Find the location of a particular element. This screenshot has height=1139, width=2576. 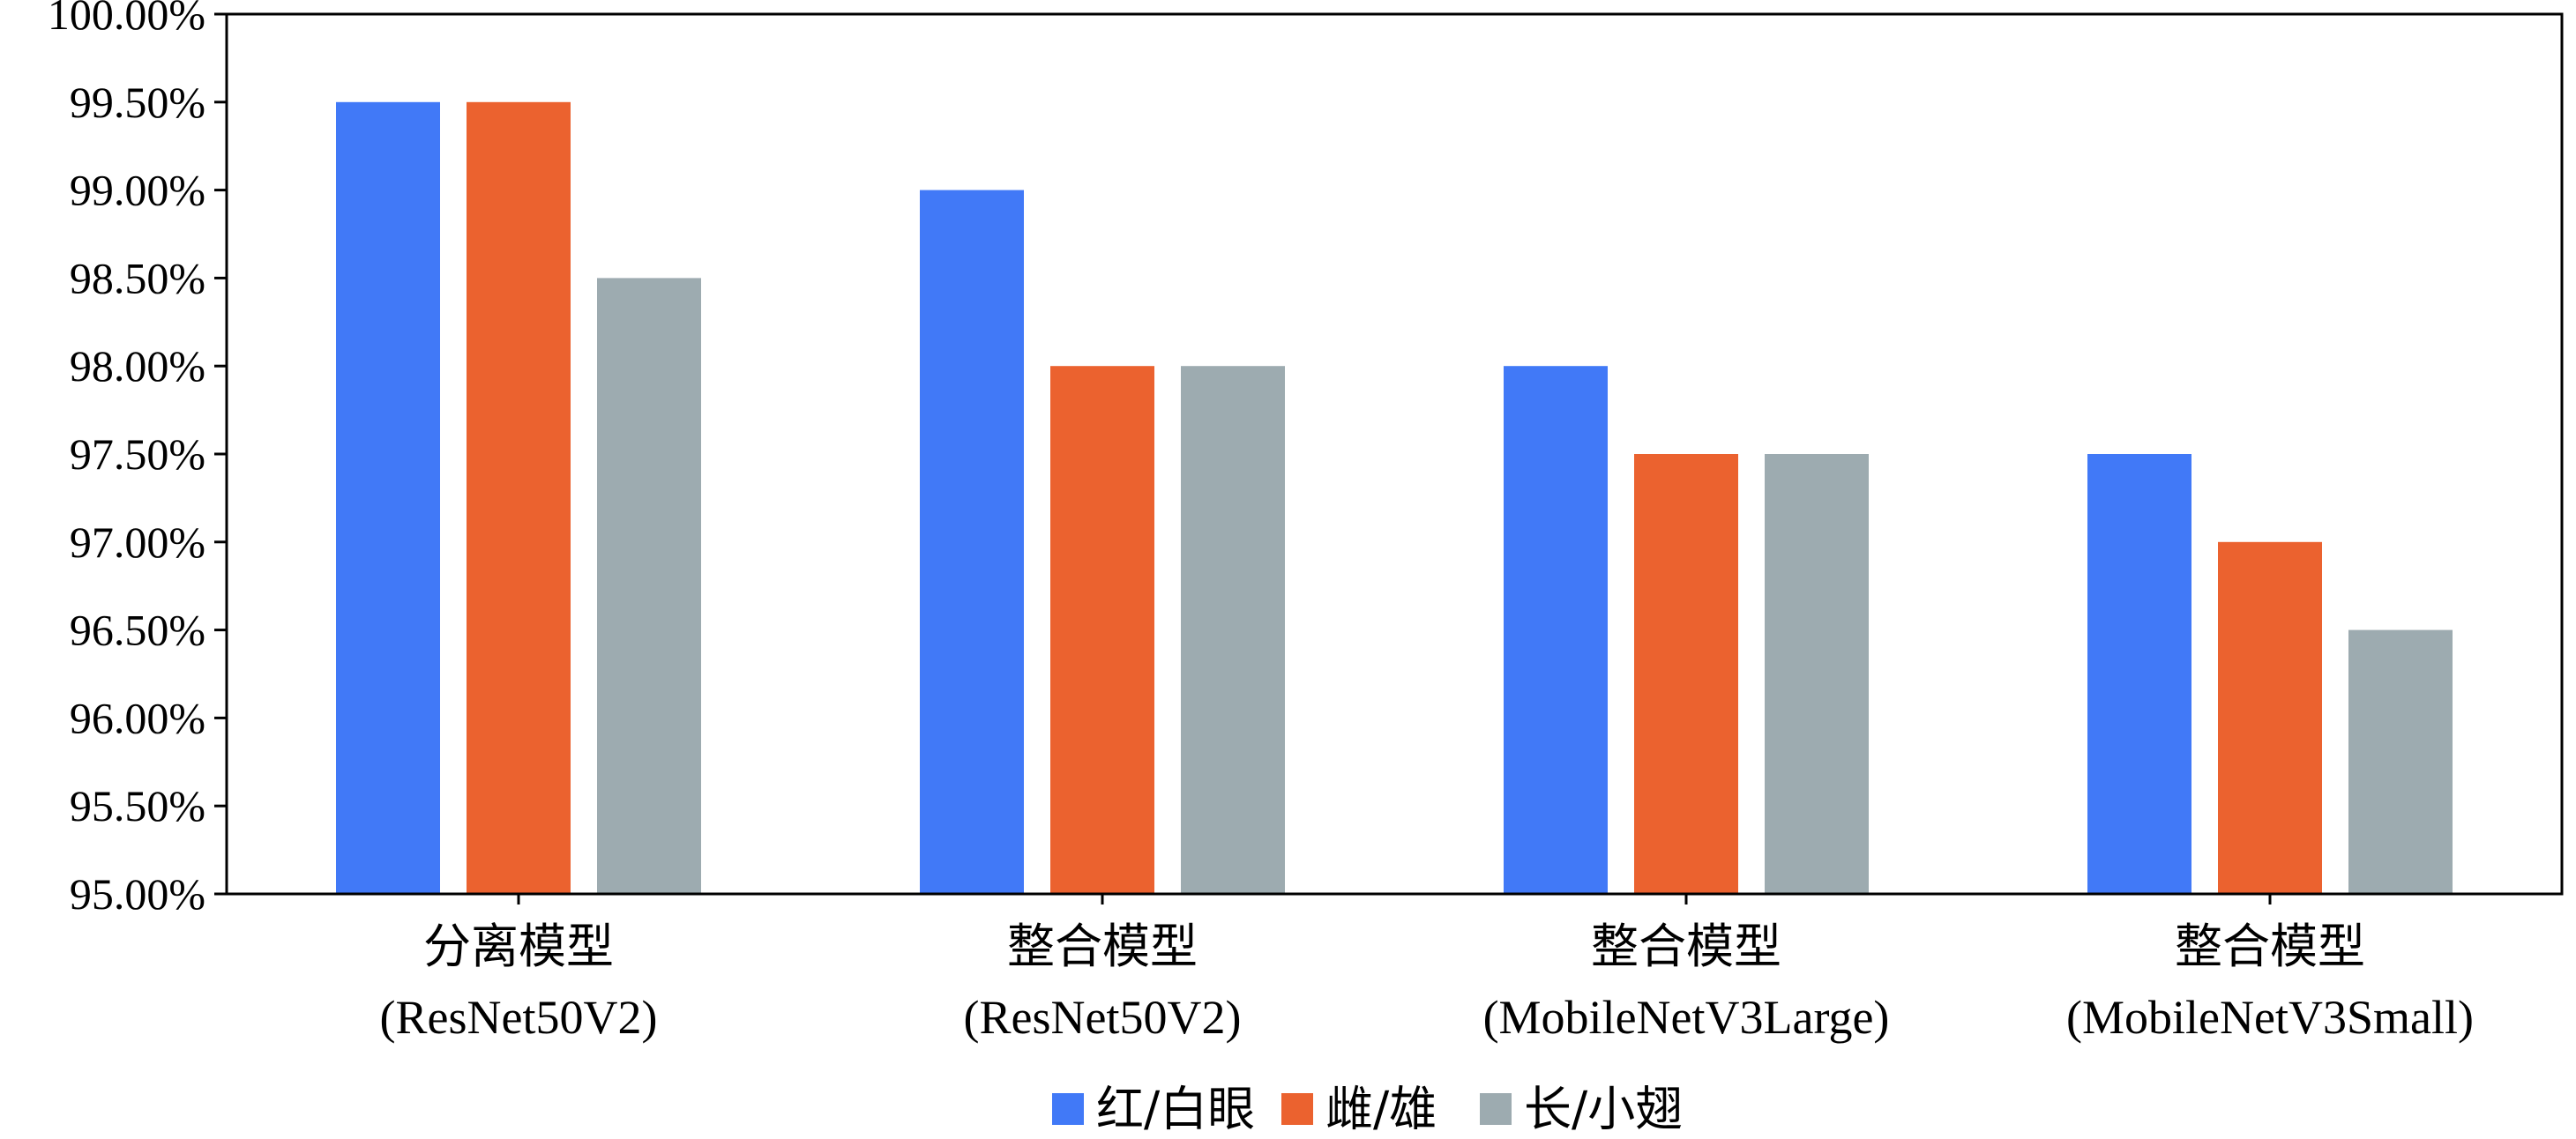

y-tick-label: 98.00% is located at coordinates (137, 366).